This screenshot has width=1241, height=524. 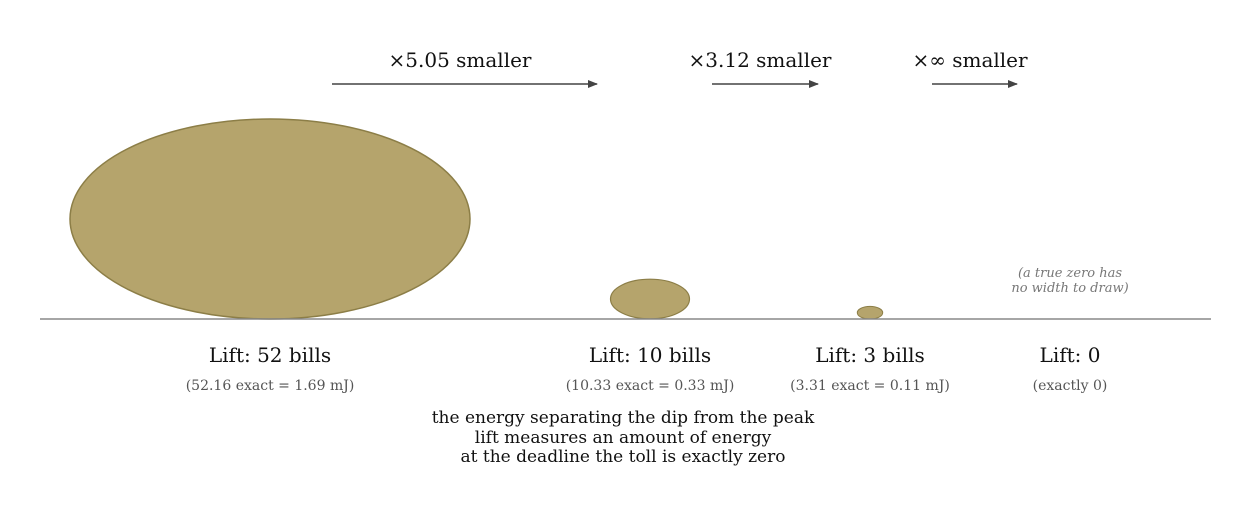 I want to click on bubble-label-3: Lift: 3 bills, so click(x=870, y=355).